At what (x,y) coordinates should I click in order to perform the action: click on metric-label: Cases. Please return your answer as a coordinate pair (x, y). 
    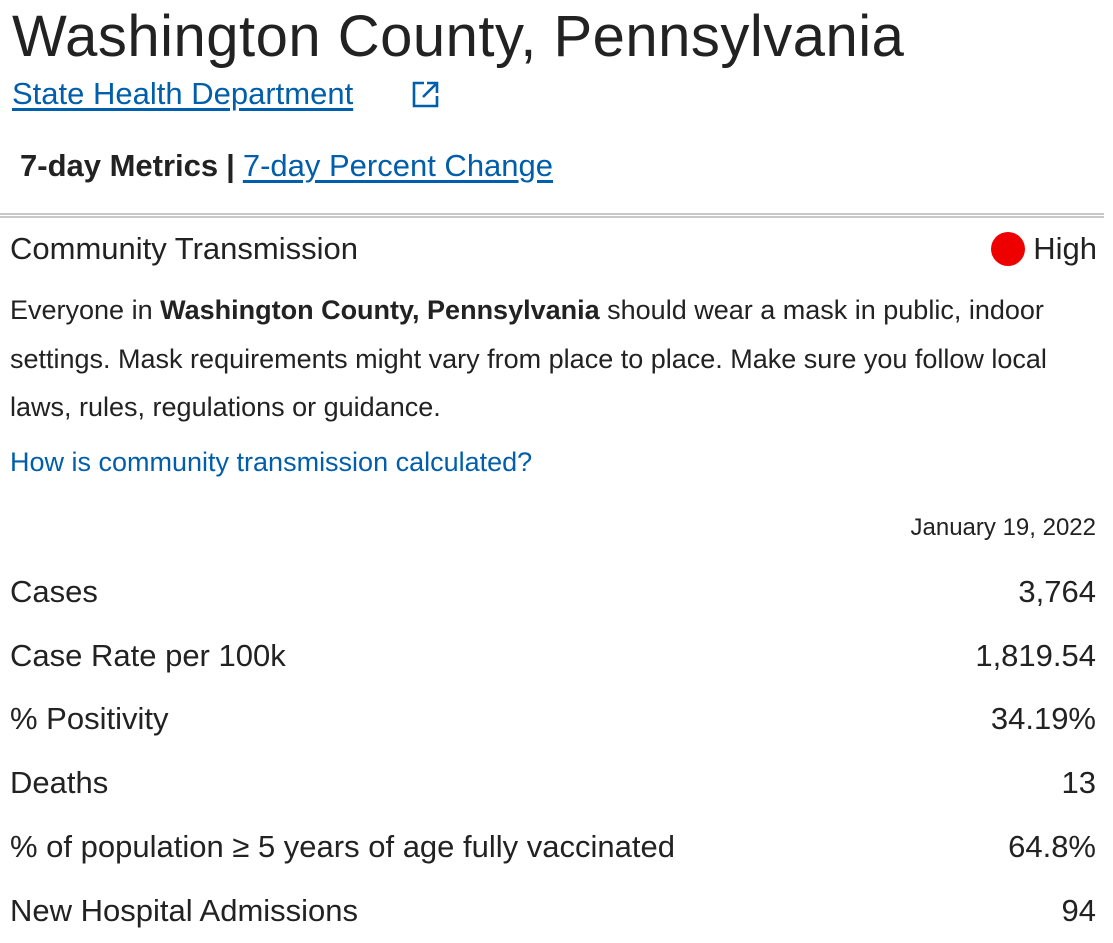
    Looking at the image, I should click on (54, 591).